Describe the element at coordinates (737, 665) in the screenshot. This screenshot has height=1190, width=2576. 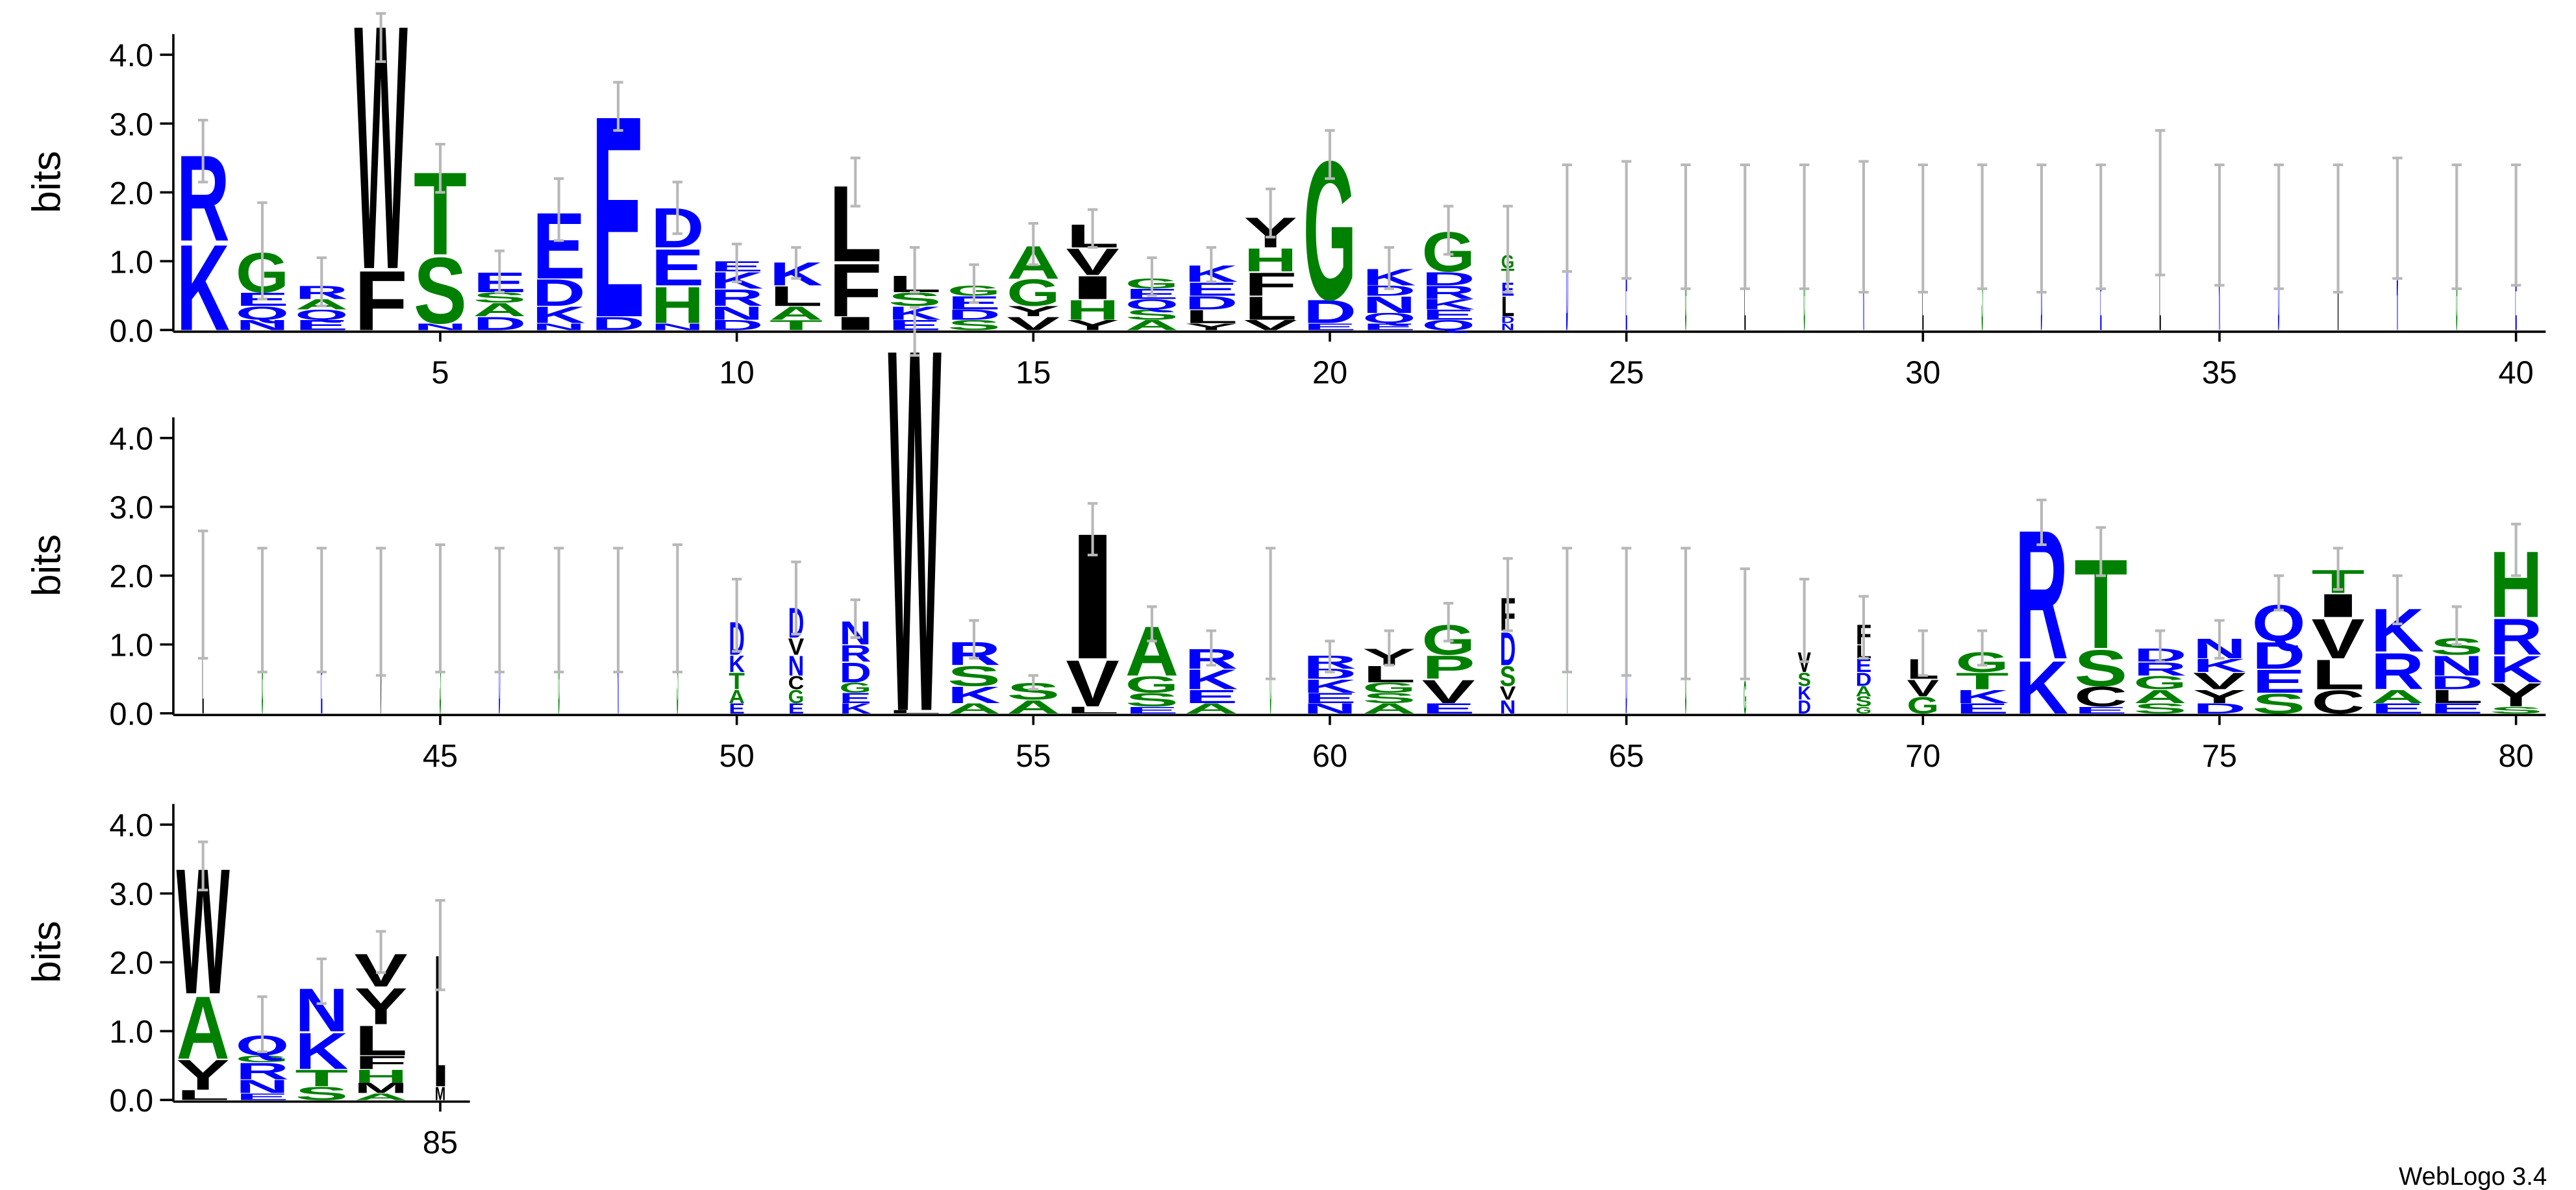
I see `stack: EATKD` at that location.